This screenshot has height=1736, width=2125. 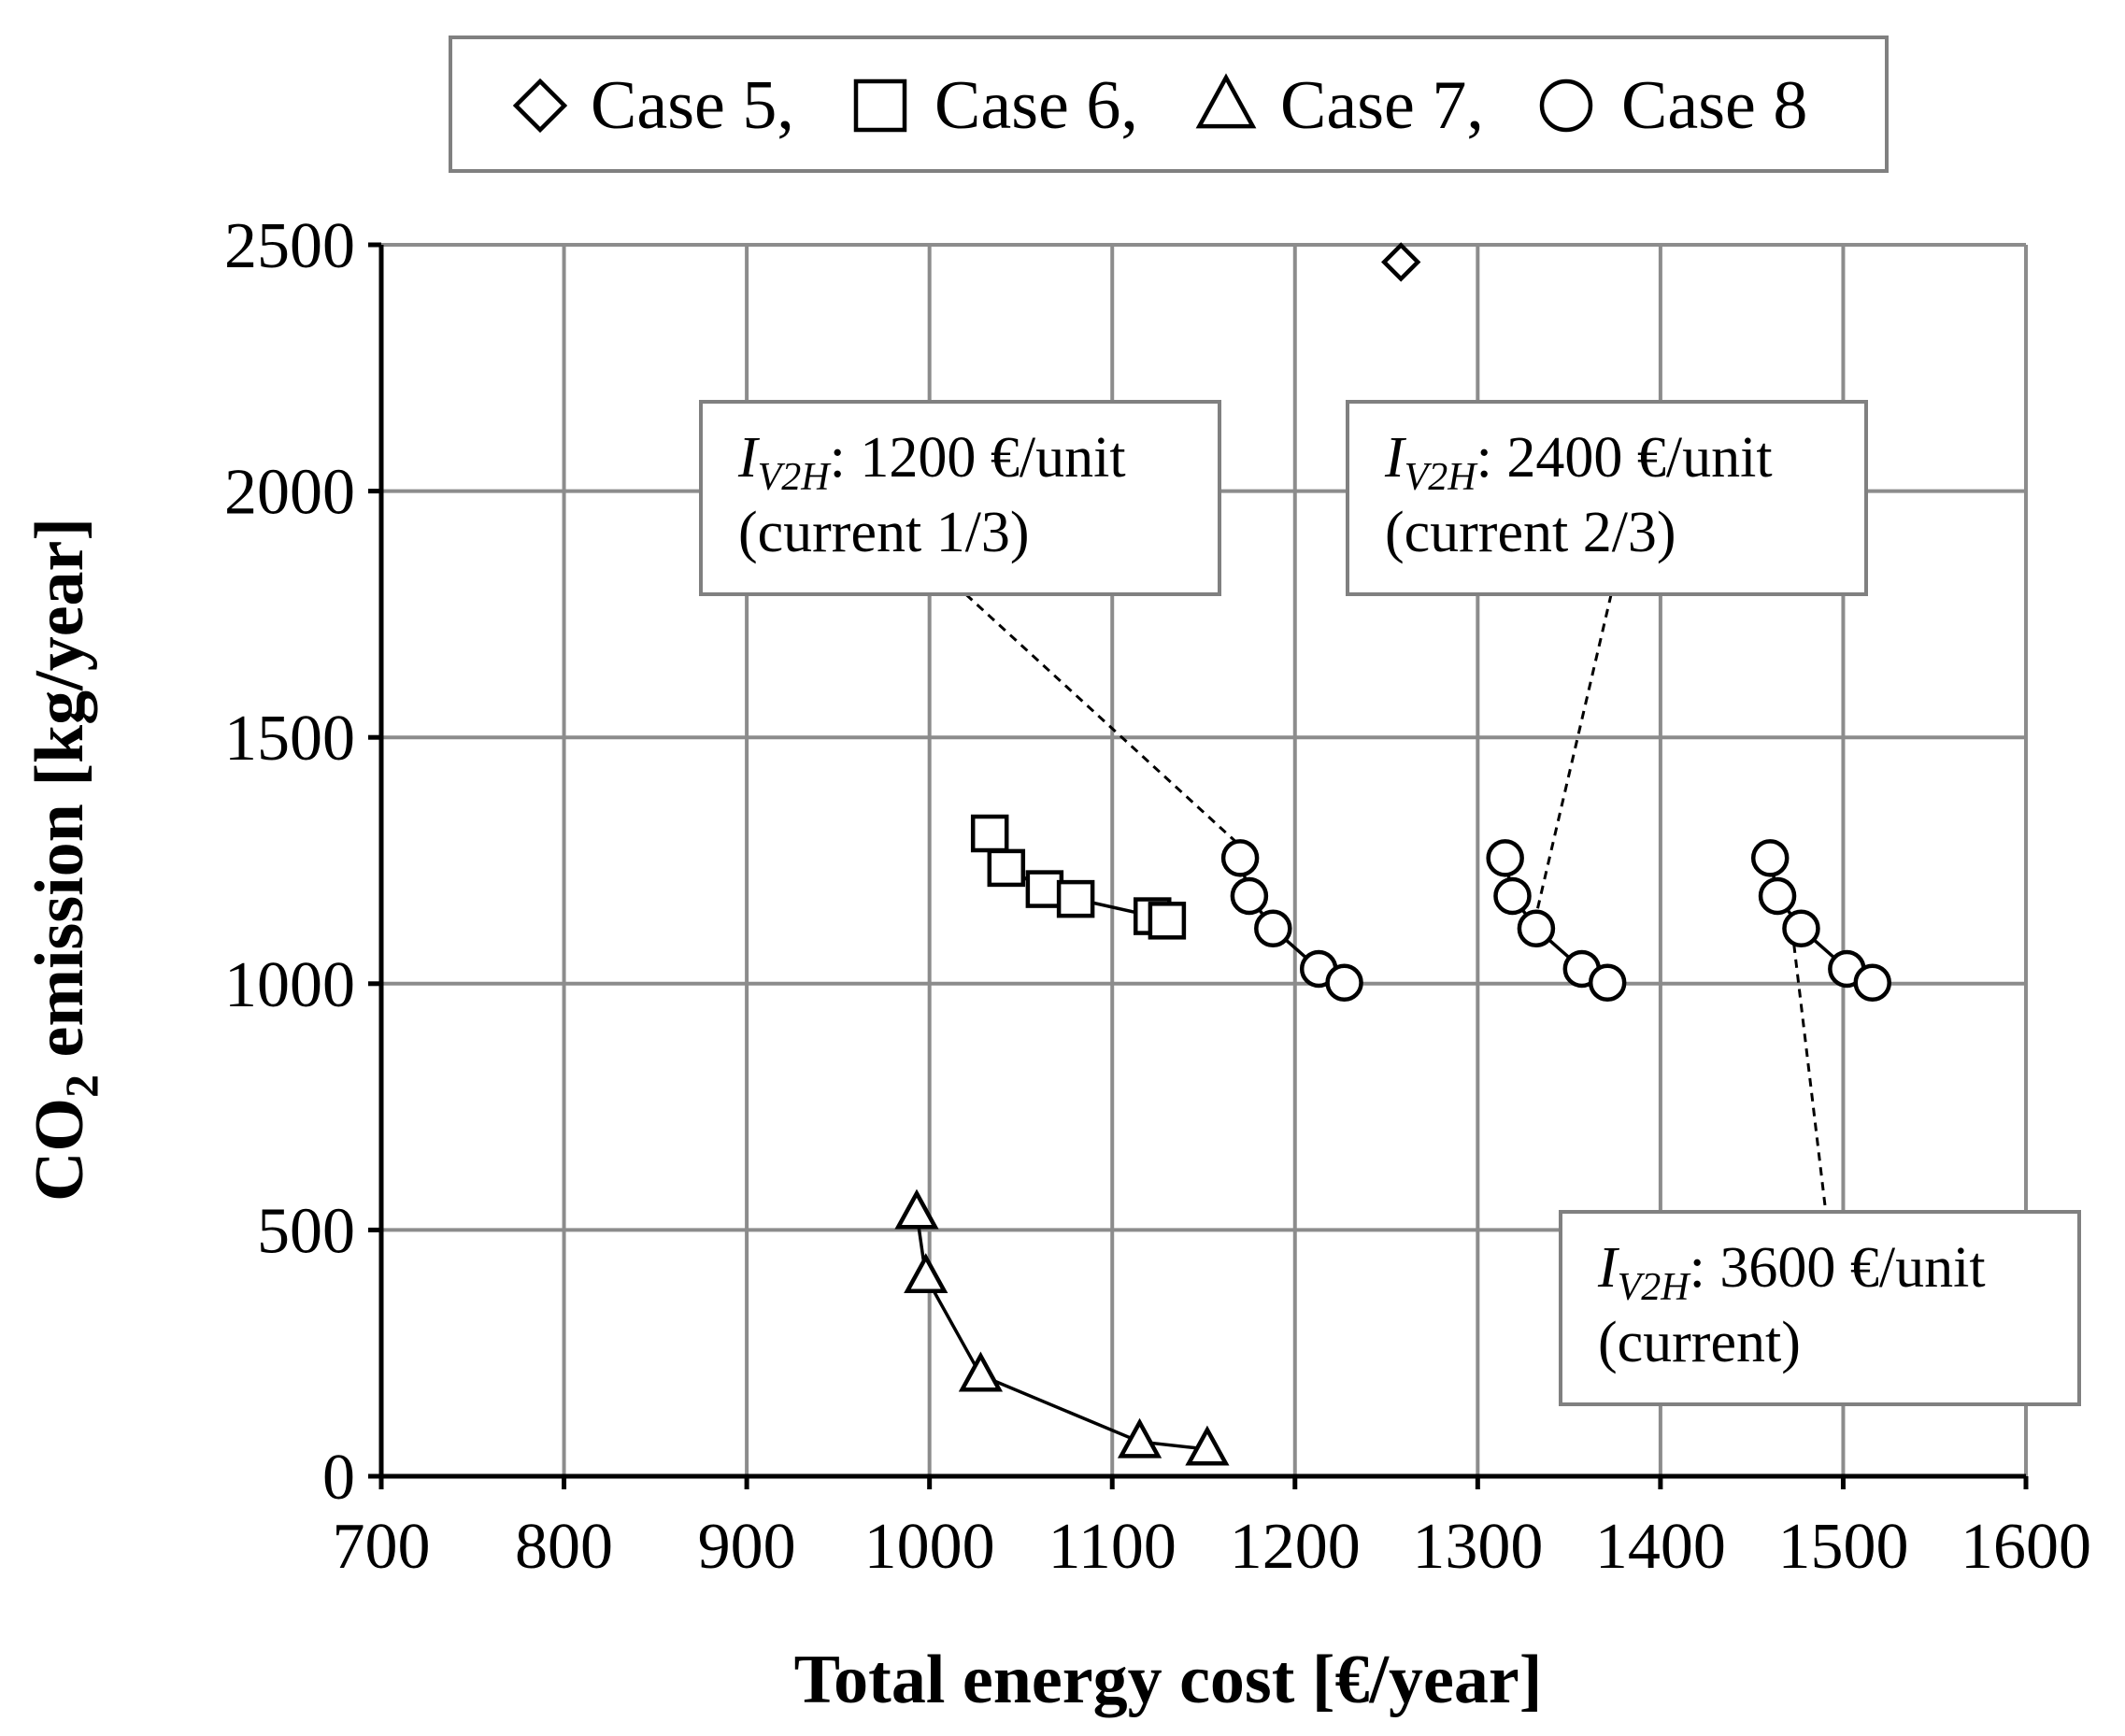 What do you see at coordinates (289, 985) in the screenshot?
I see `y-tick-label: 1000` at bounding box center [289, 985].